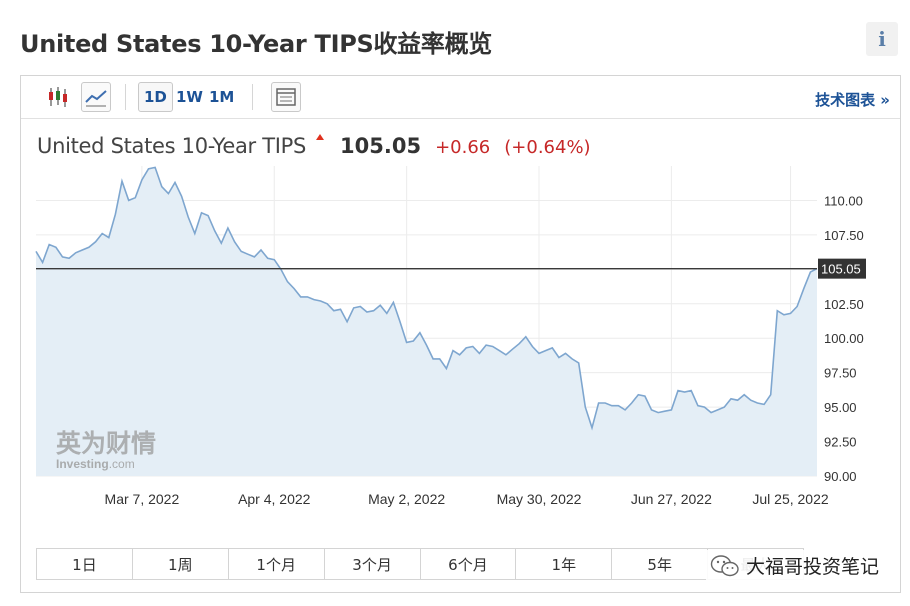 The image size is (910, 606). I want to click on candlestick-icon, so click(58, 97).